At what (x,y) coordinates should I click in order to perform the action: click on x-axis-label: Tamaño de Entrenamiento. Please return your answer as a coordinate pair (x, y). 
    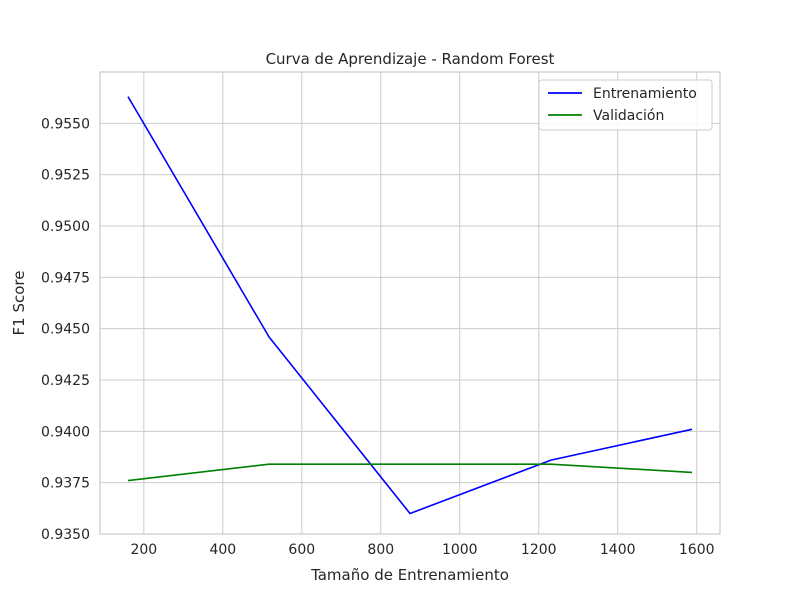
    Looking at the image, I should click on (409, 575).